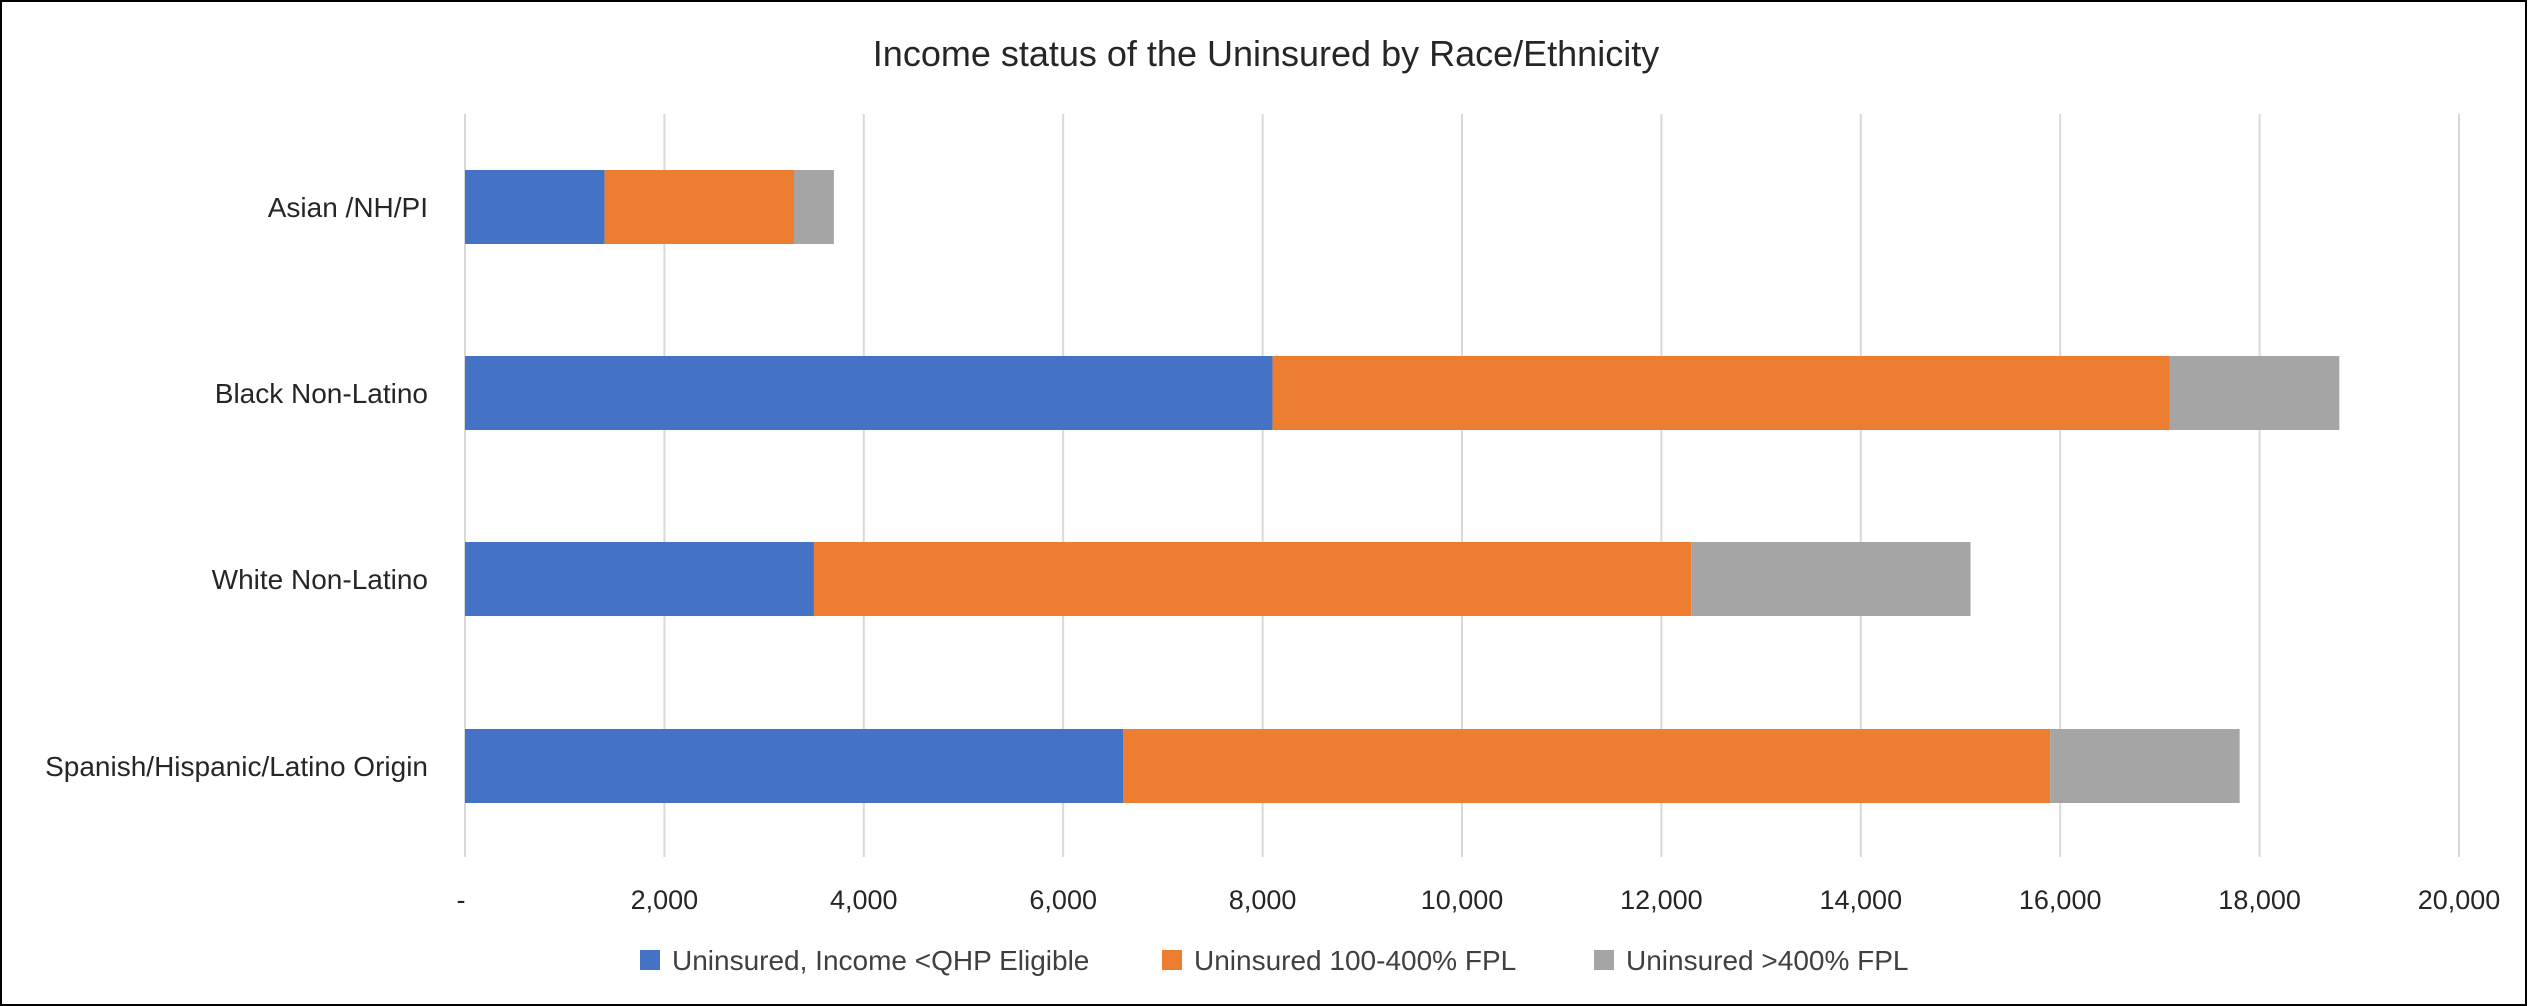 This screenshot has width=2529, height=1006. What do you see at coordinates (2259, 900) in the screenshot?
I see `x-tick-label-9: 18,000` at bounding box center [2259, 900].